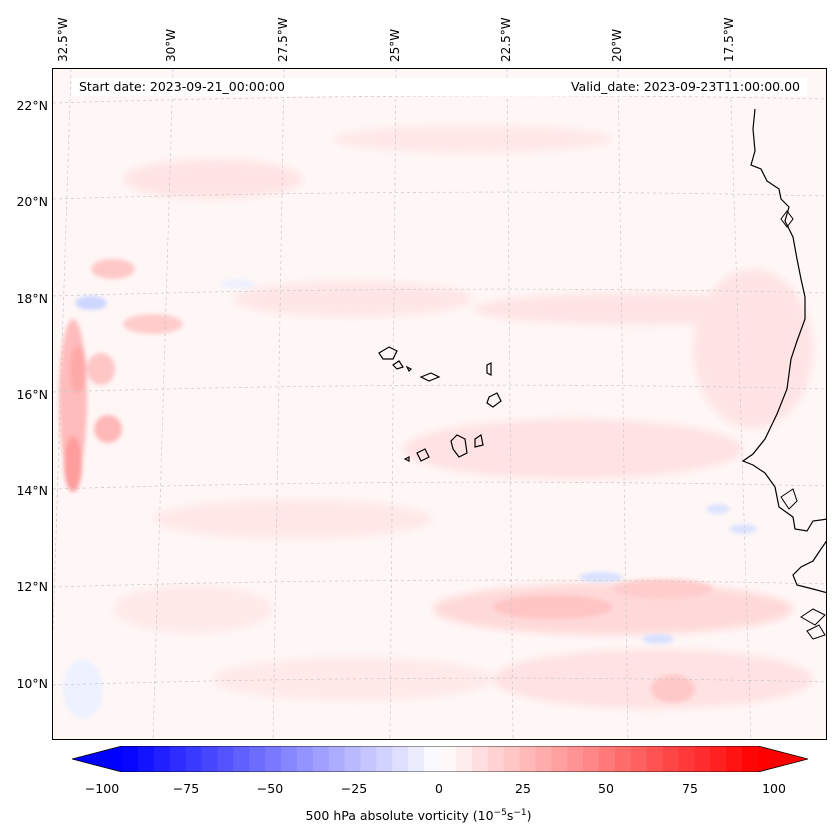 This screenshot has height=839, width=837. I want to click on colorbar-cells, so click(440, 759).